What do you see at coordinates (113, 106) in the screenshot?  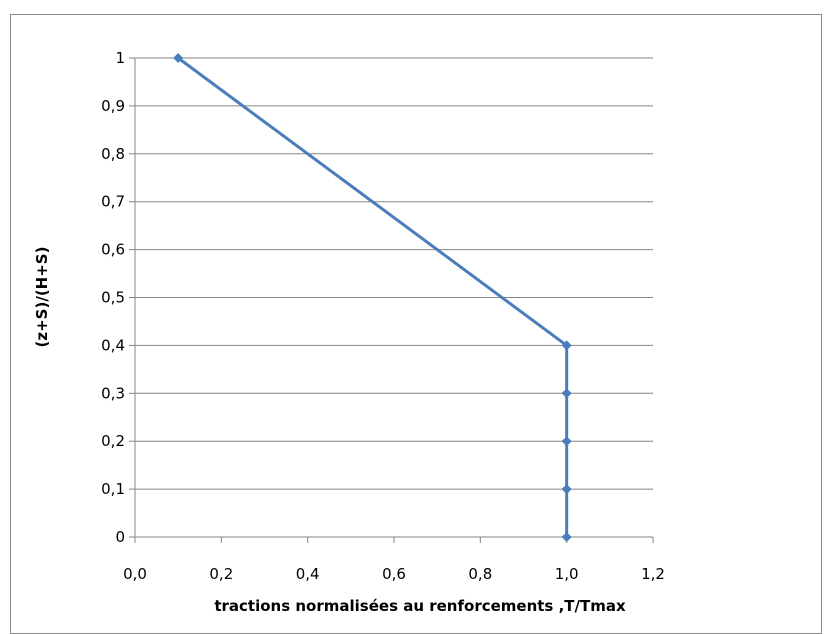 I see `y-tick-label: 0,9` at bounding box center [113, 106].